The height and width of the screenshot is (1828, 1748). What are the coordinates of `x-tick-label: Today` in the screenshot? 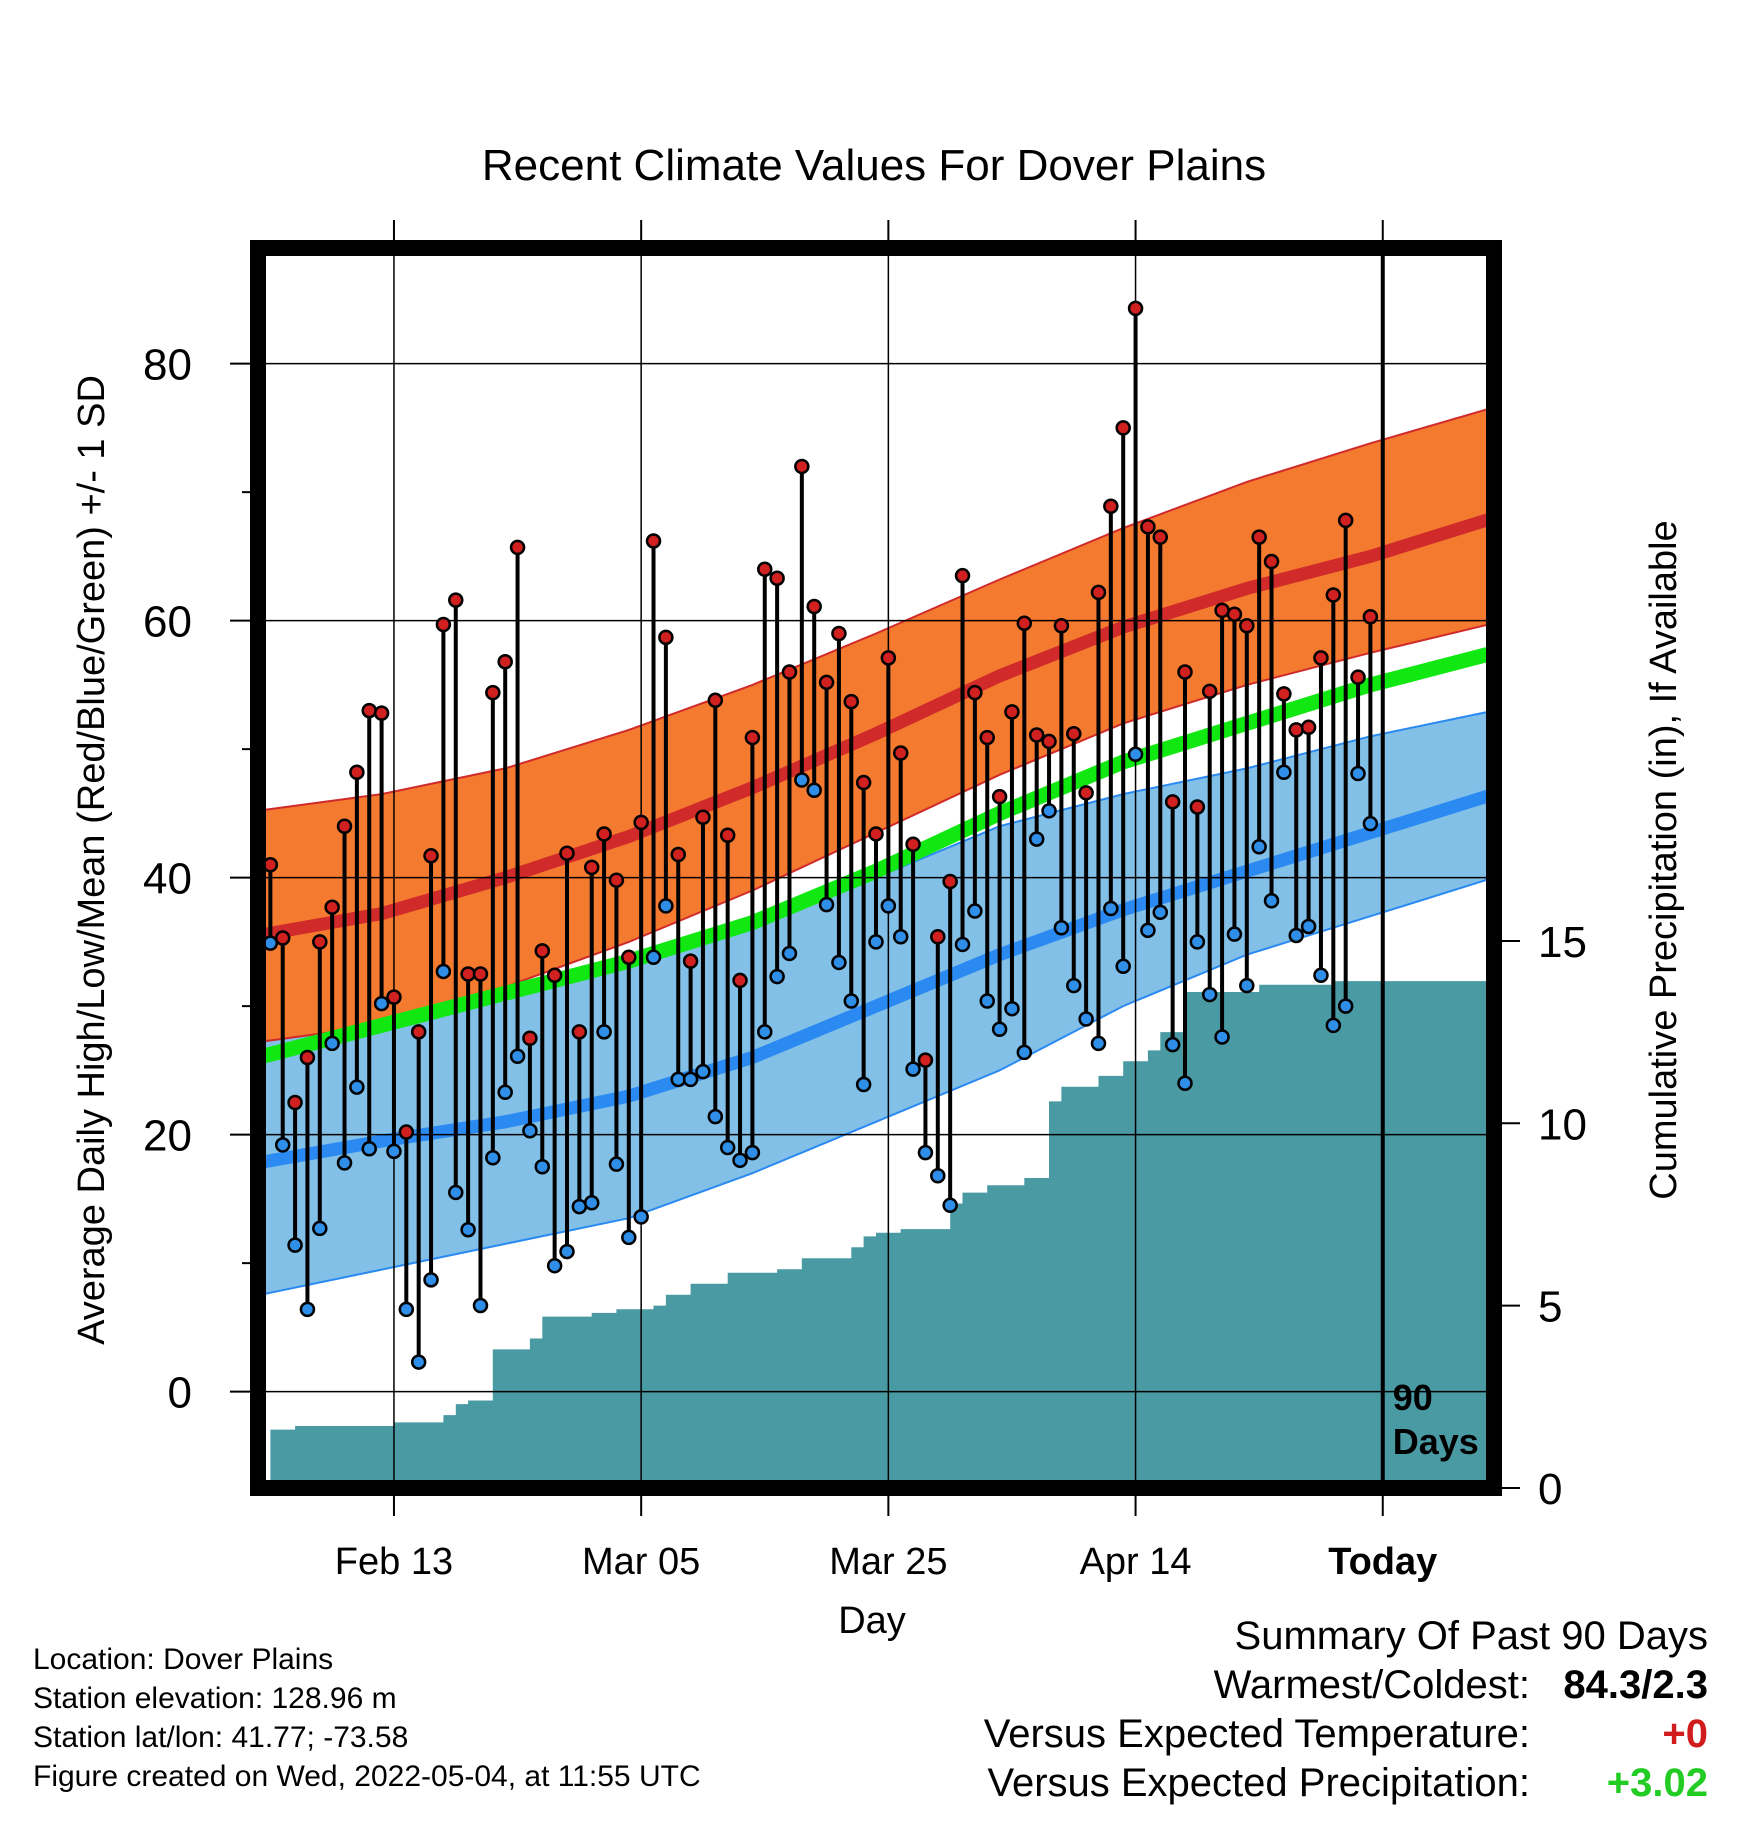 It's located at (1382, 1562).